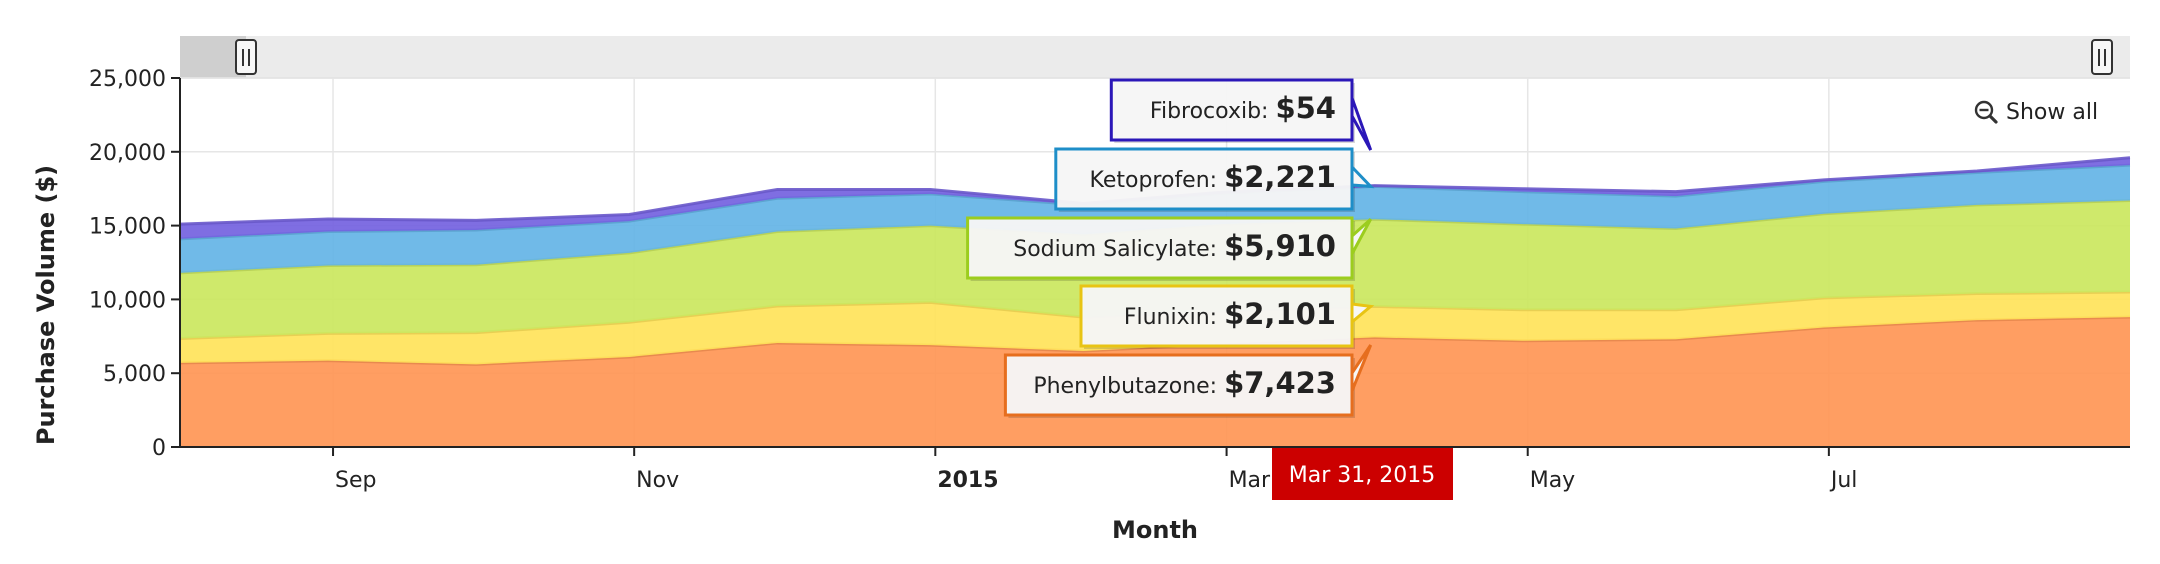  I want to click on tooltip-flunixin: Flunixin: $2,101, so click(1227, 316).